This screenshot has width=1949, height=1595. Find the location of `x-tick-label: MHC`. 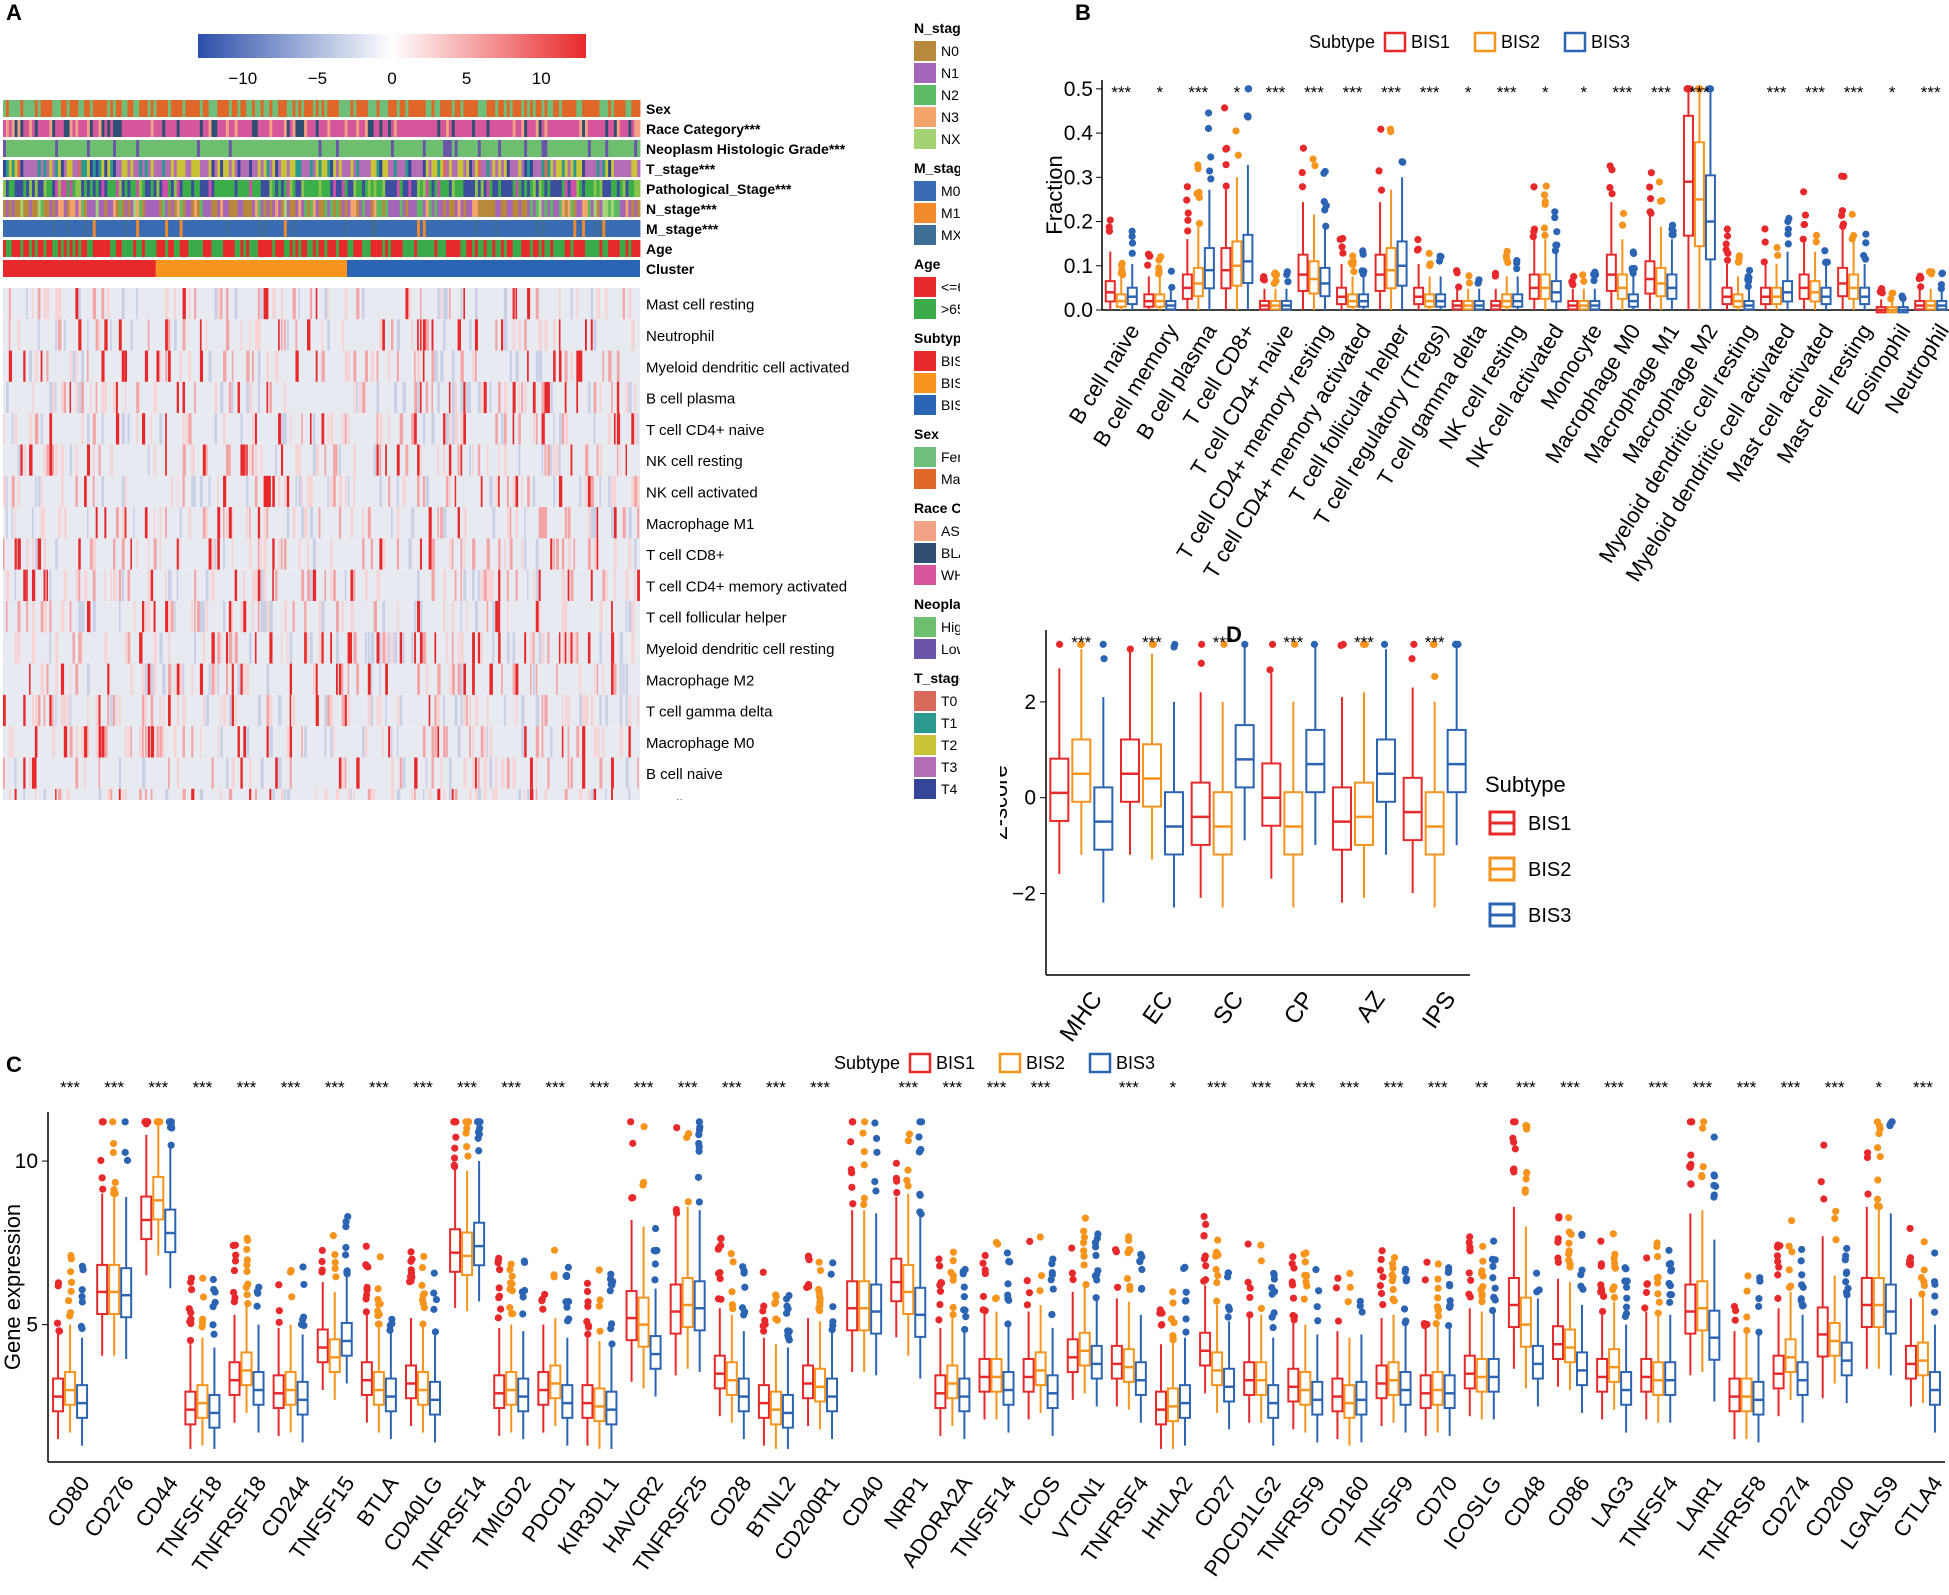

x-tick-label: MHC is located at coordinates (1081, 1017).